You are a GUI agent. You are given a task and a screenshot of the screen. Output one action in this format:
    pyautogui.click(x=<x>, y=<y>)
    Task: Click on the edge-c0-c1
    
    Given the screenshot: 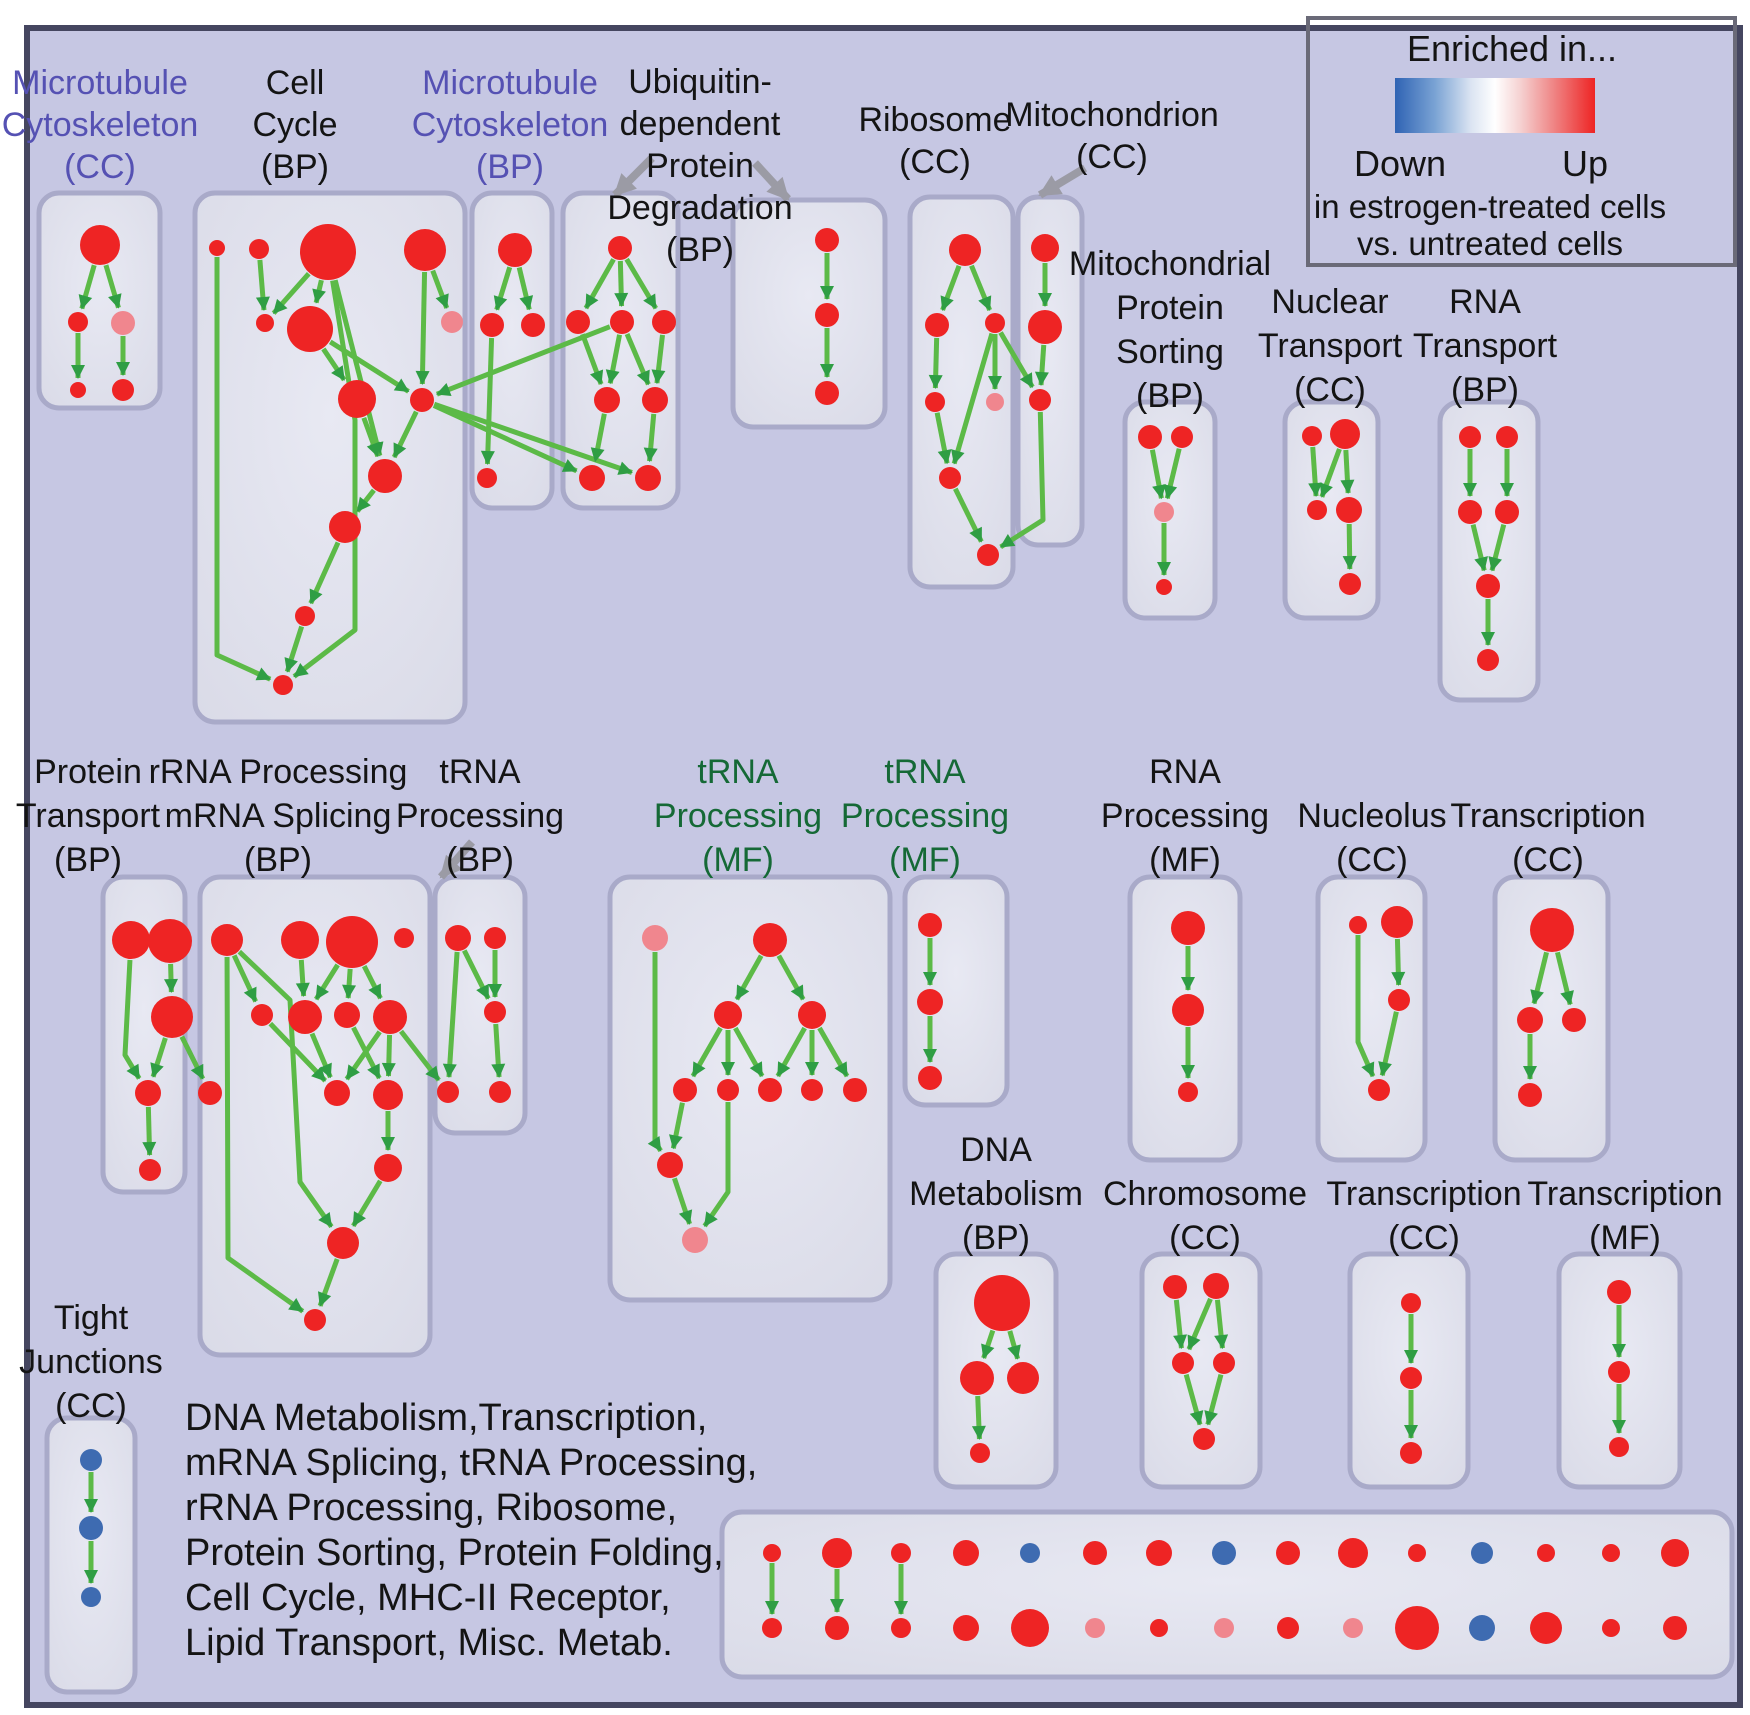 What is the action you would take?
    pyautogui.click(x=503, y=288)
    